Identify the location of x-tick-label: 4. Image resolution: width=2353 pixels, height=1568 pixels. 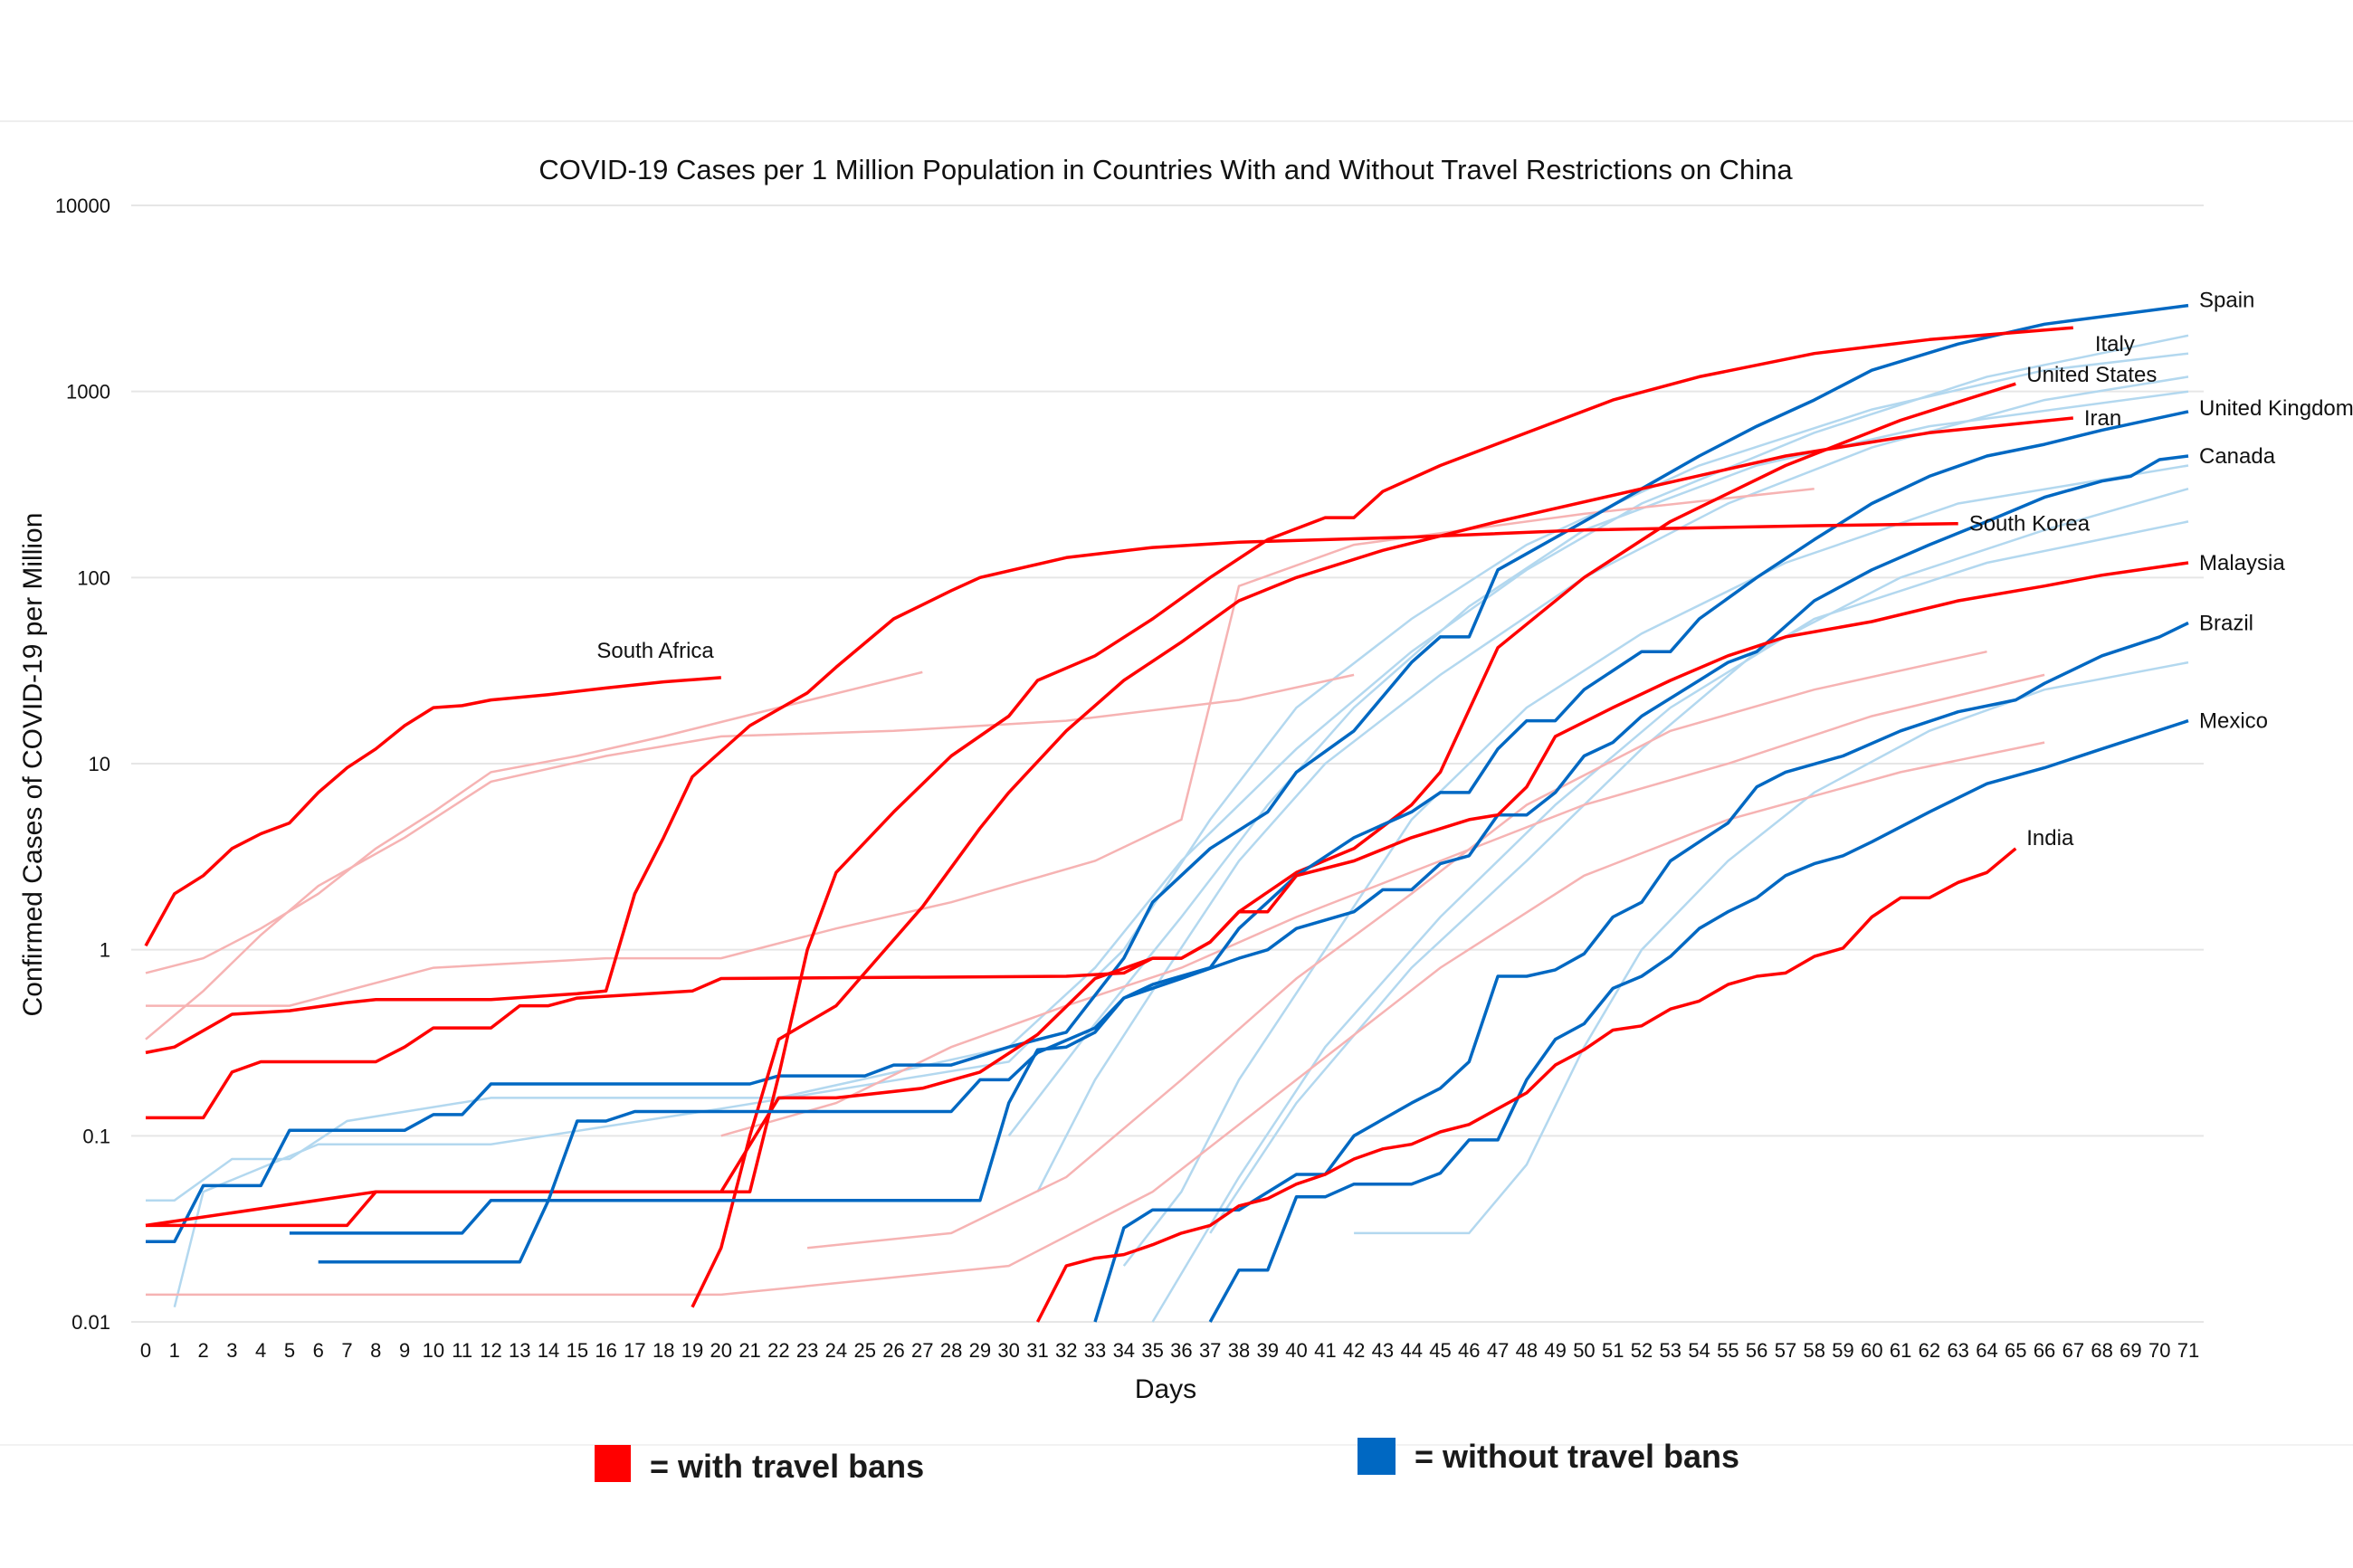
(261, 1351).